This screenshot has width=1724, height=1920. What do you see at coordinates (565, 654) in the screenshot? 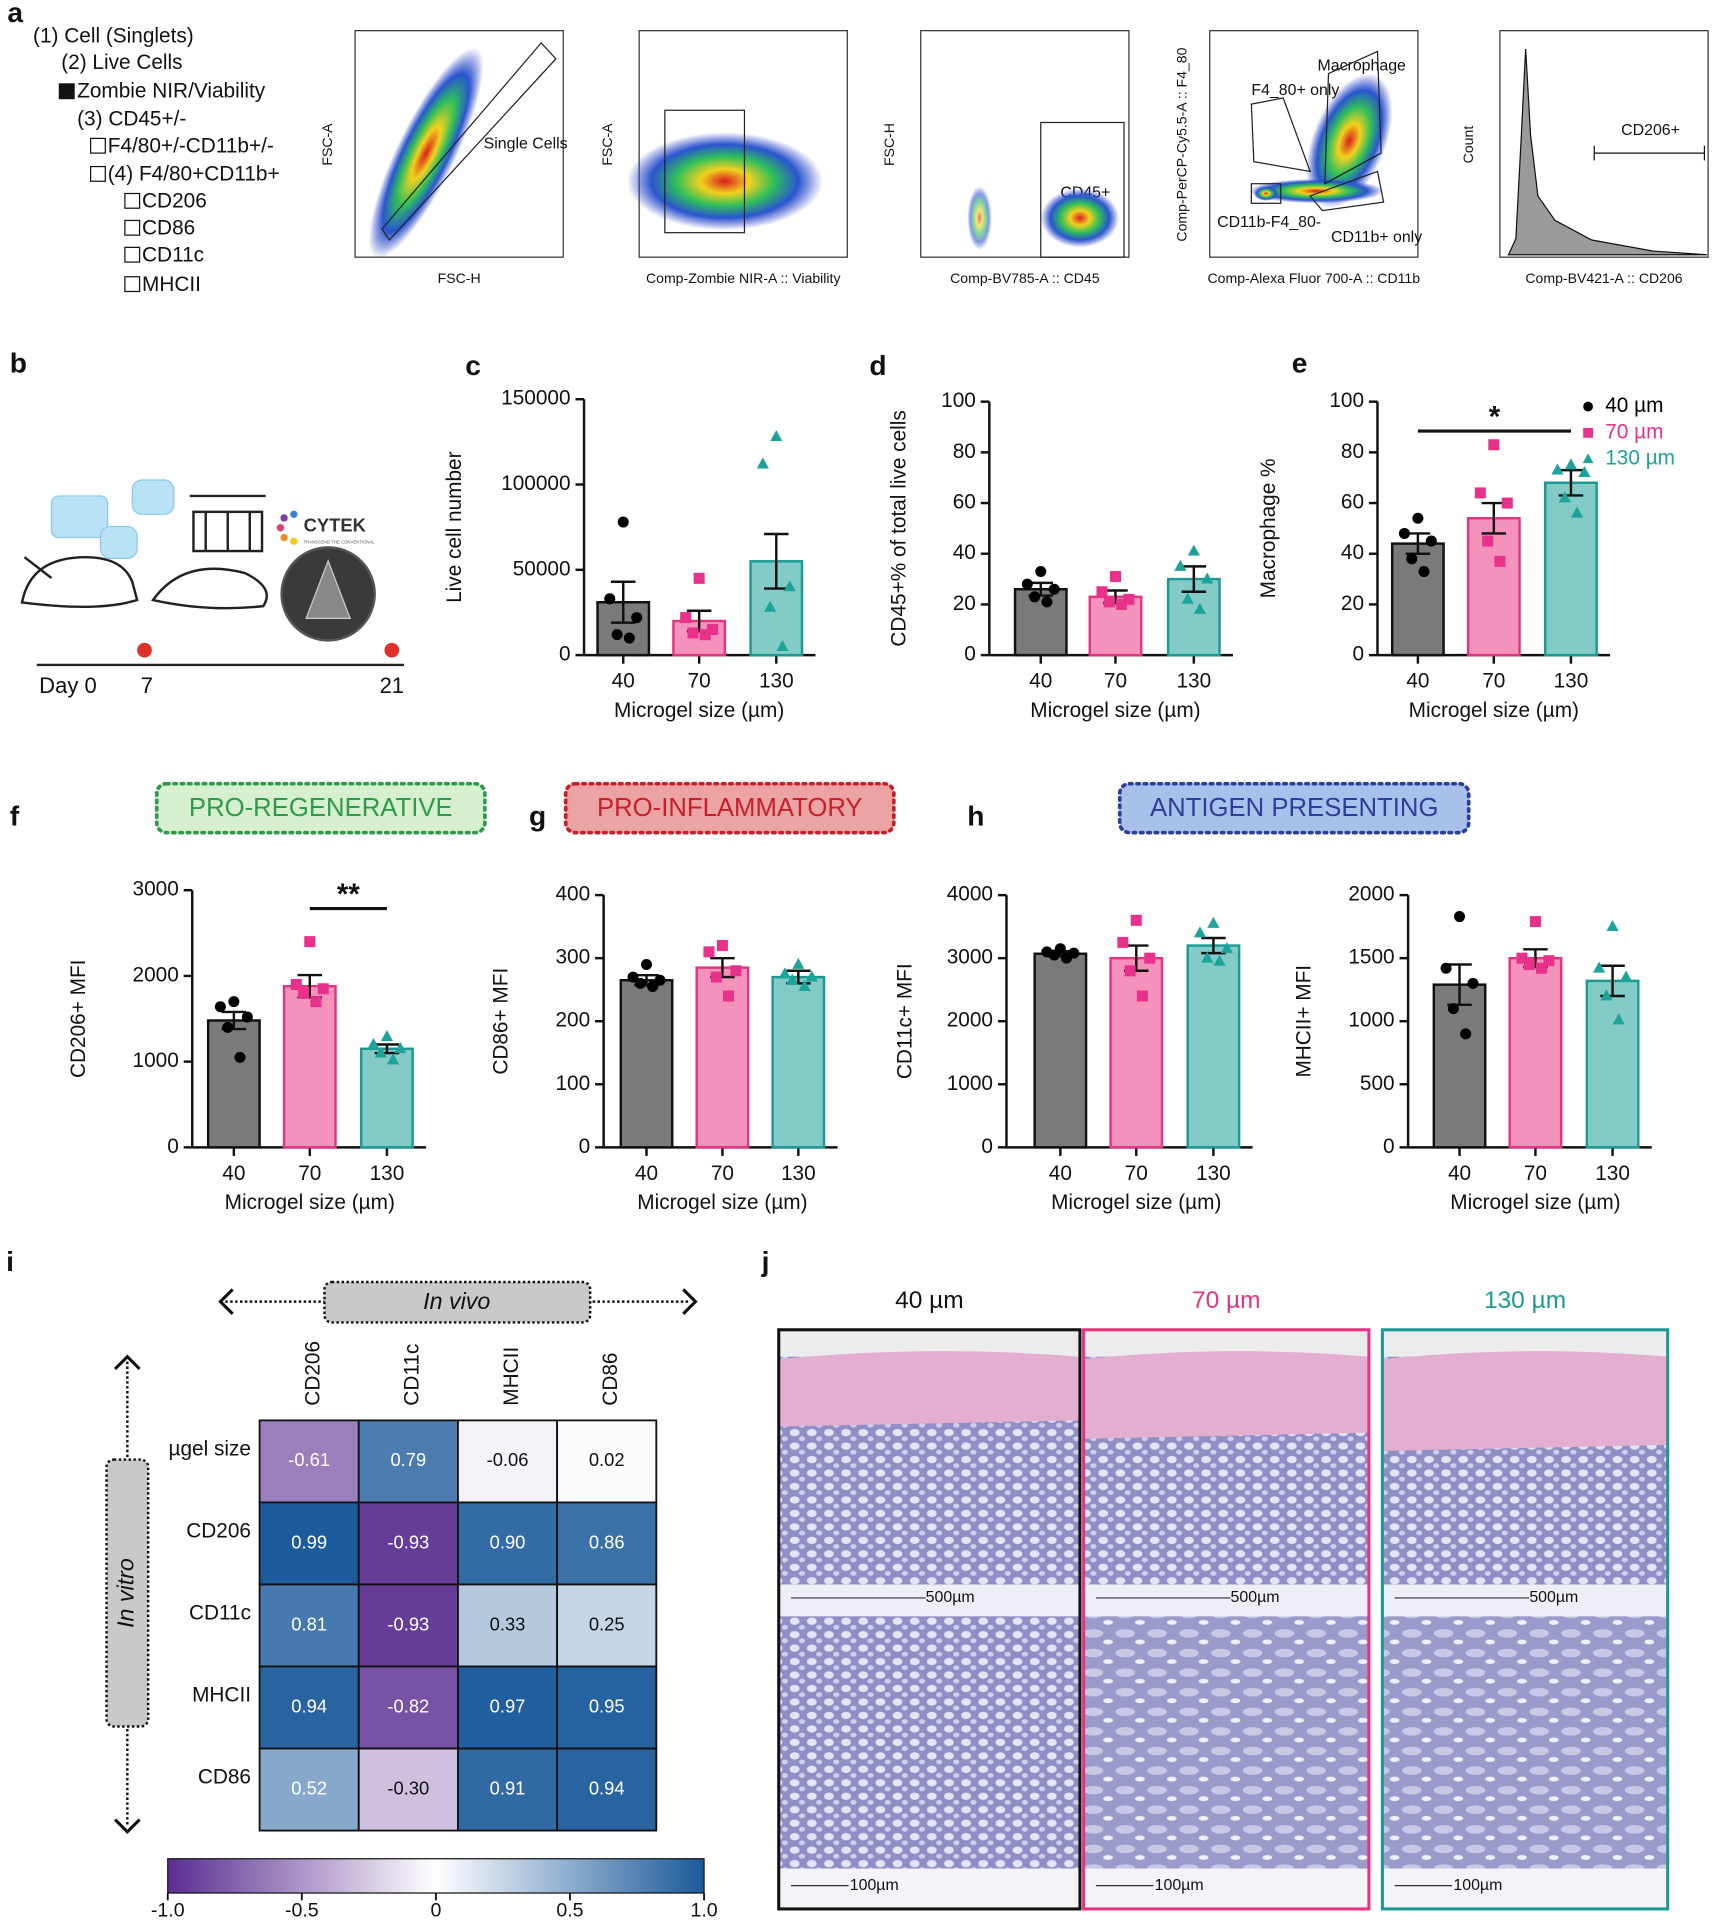
I see `y-tick-label: 0` at bounding box center [565, 654].